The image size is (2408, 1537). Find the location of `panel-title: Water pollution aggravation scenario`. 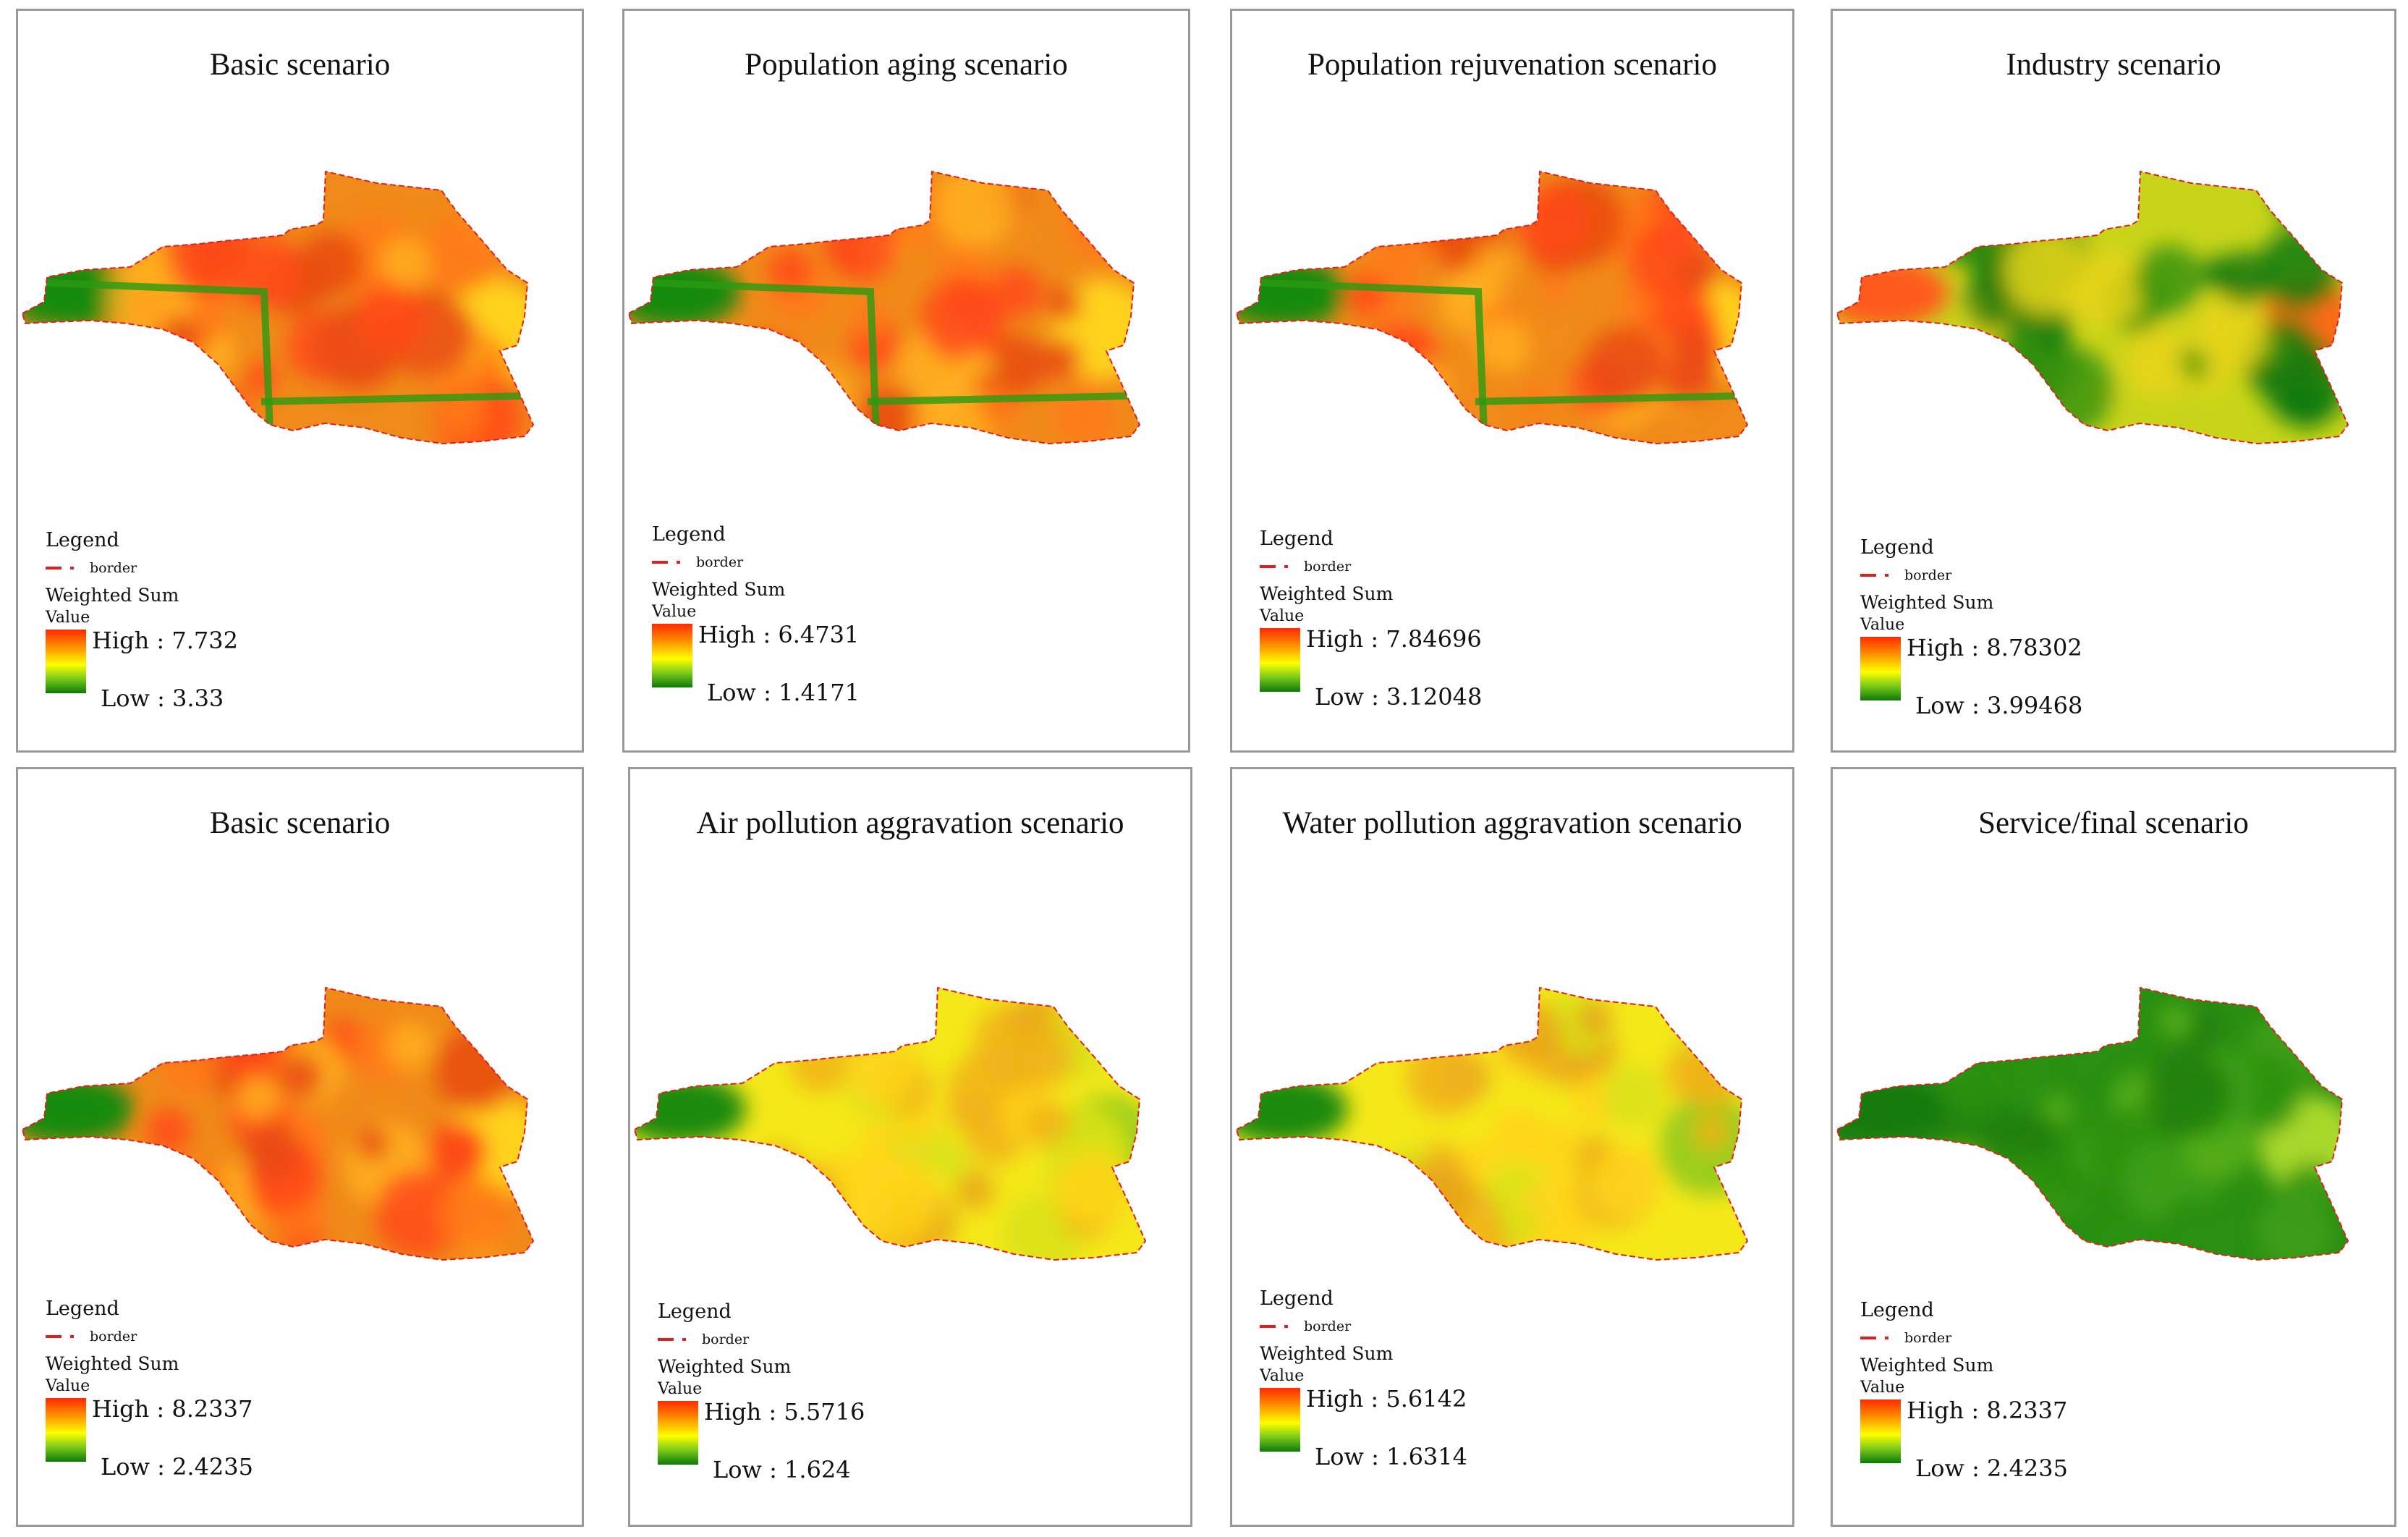

panel-title: Water pollution aggravation scenario is located at coordinates (1512, 823).